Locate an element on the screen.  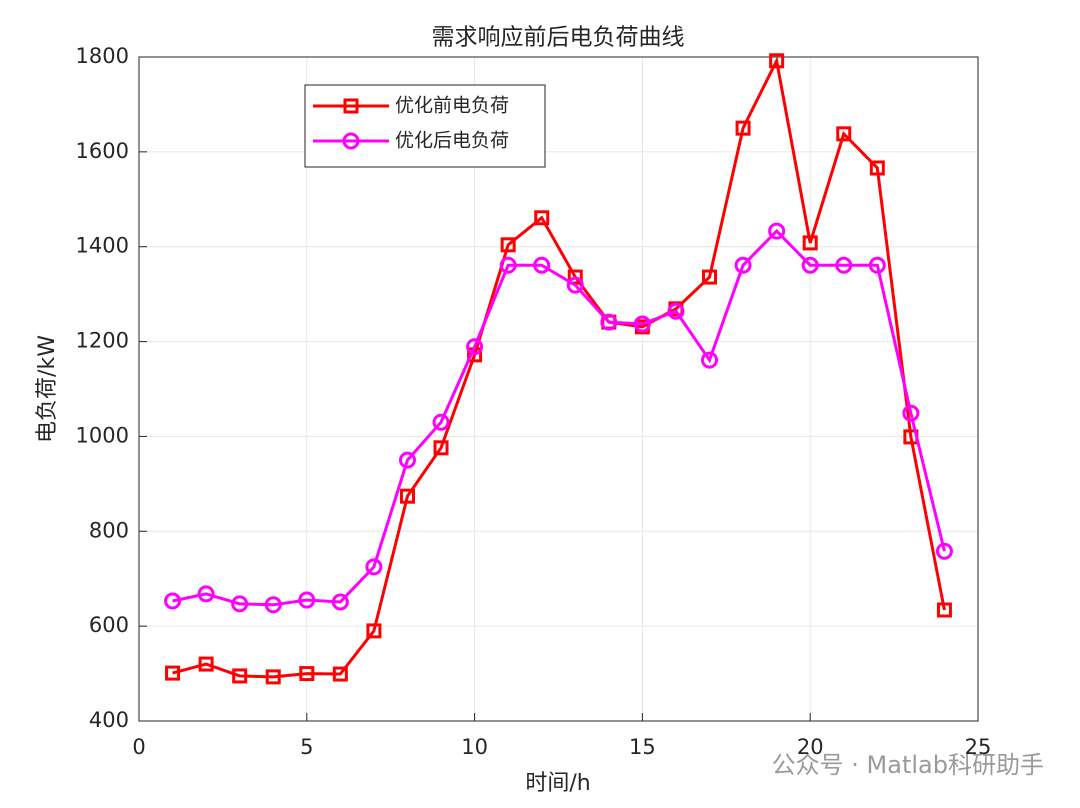
y-tick-label: 400 is located at coordinates (109, 720).